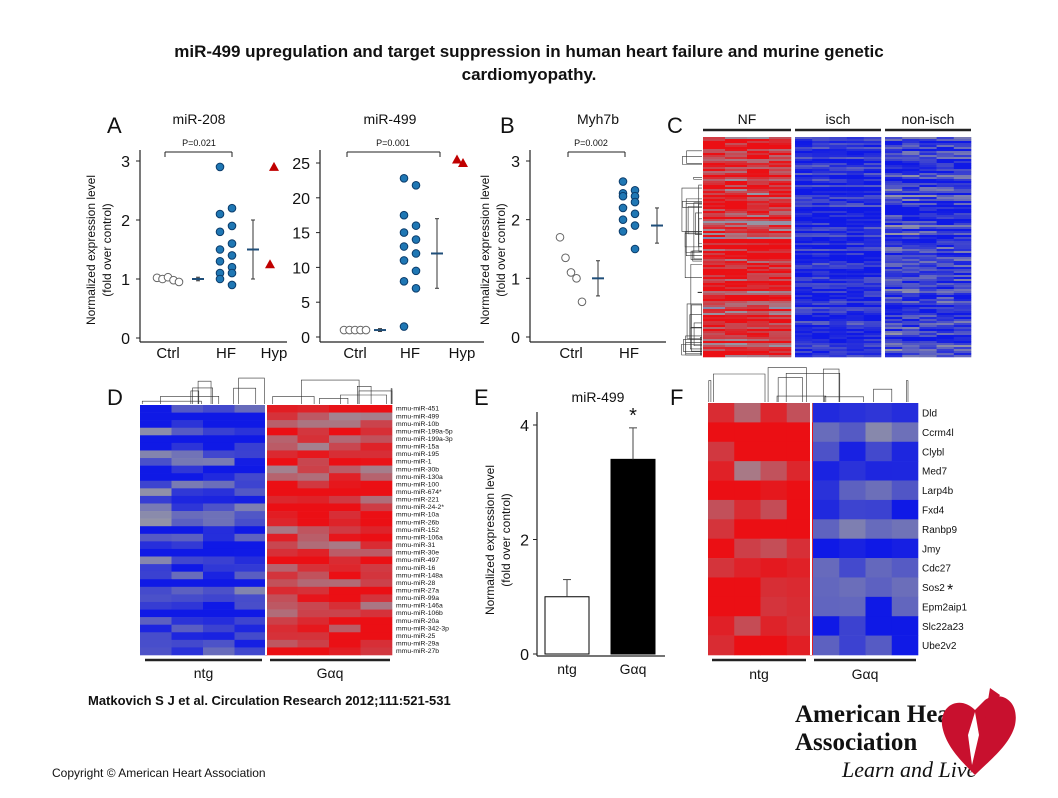 This screenshot has height=798, width=1058. I want to click on x-tick-label: Gαq, so click(633, 669).